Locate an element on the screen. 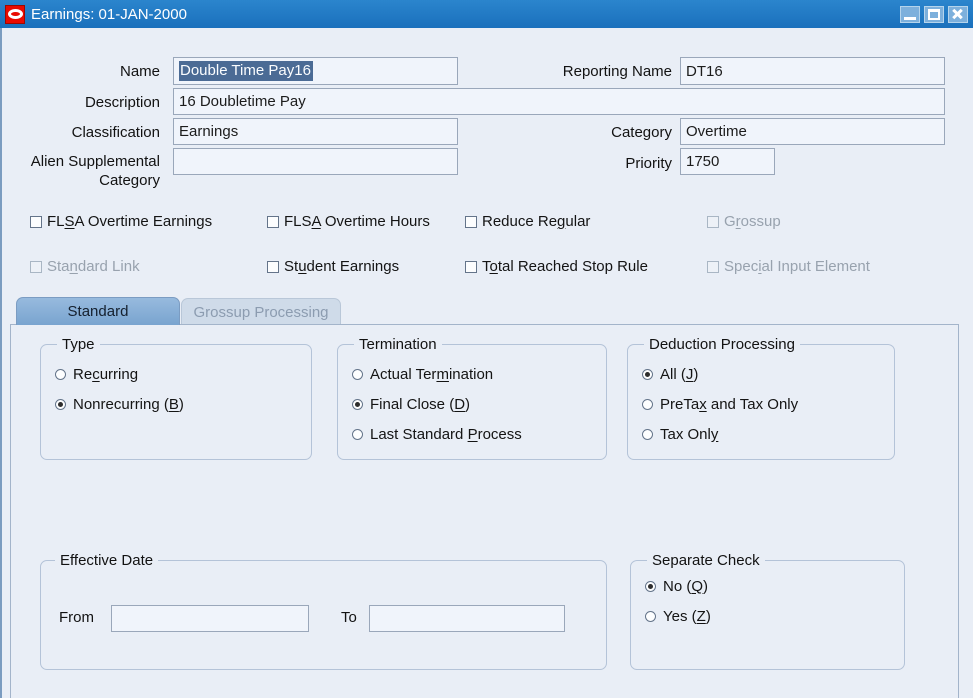  checkbox-flsa-overtime-earnings: FLSA Overtime Earnings is located at coordinates (121, 221).